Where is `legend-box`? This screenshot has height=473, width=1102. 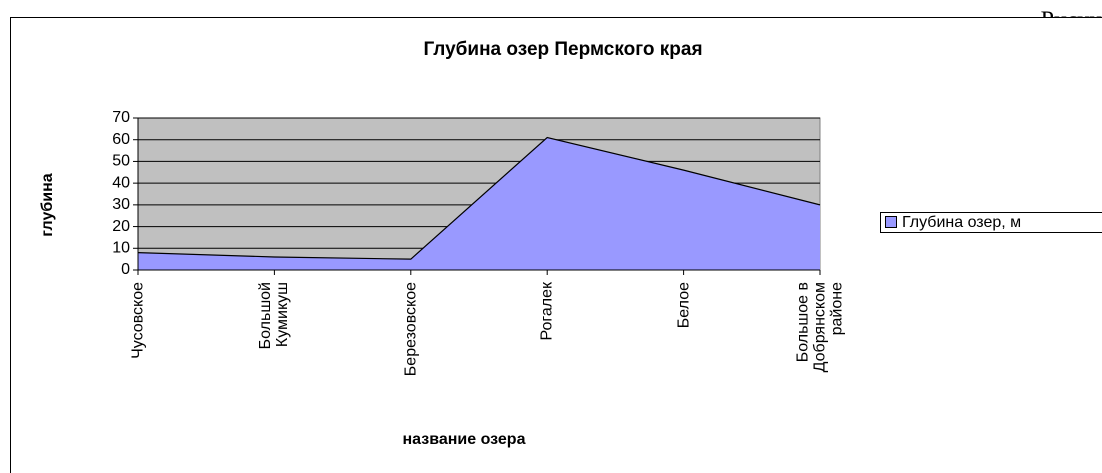
legend-box is located at coordinates (991, 222).